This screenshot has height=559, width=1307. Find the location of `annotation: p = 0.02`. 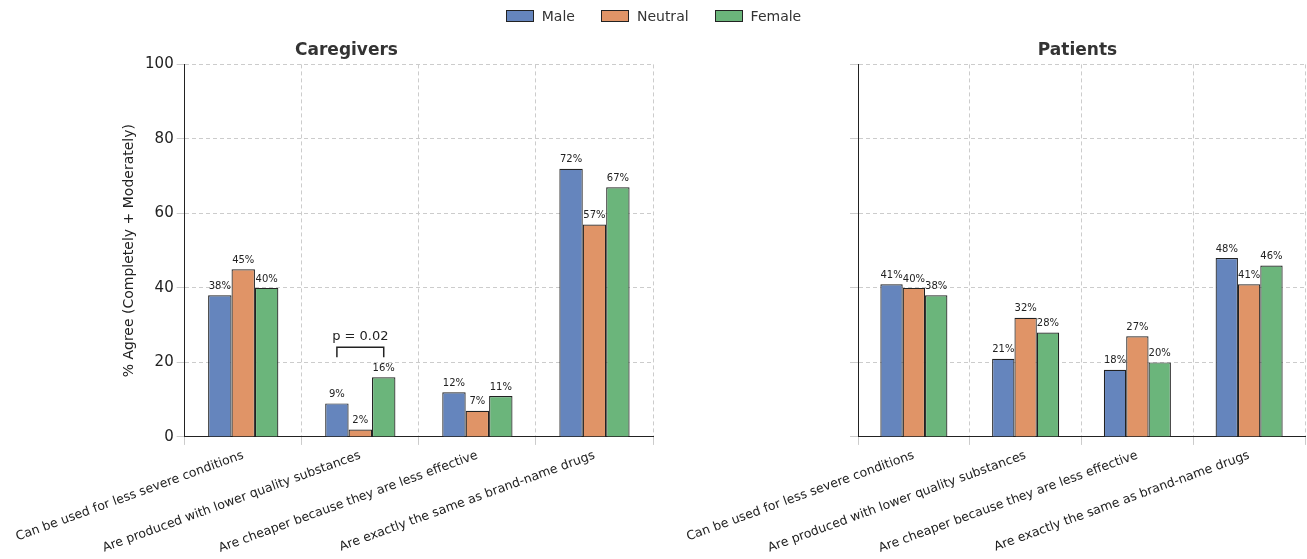

annotation: p = 0.02 is located at coordinates (360, 336).